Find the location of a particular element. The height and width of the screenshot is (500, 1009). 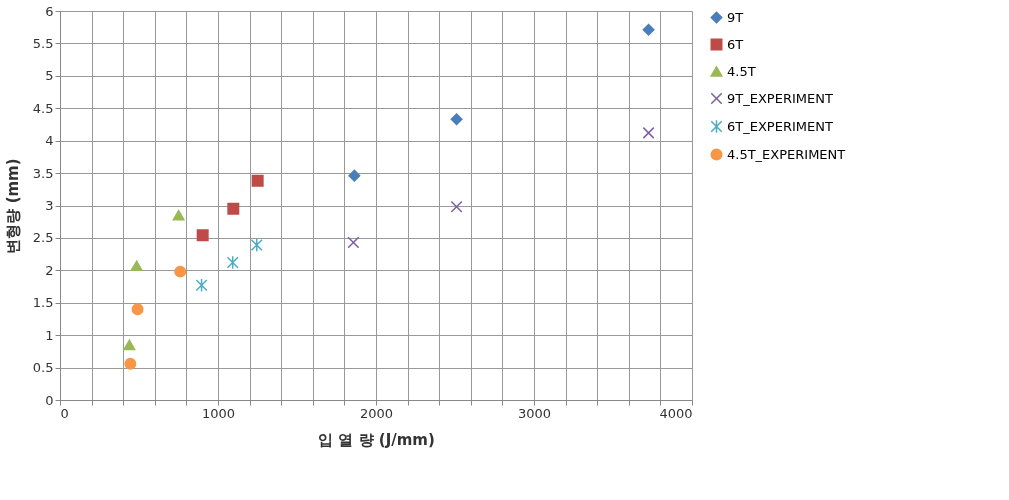

y-tick-label: 2 is located at coordinates (49, 270).